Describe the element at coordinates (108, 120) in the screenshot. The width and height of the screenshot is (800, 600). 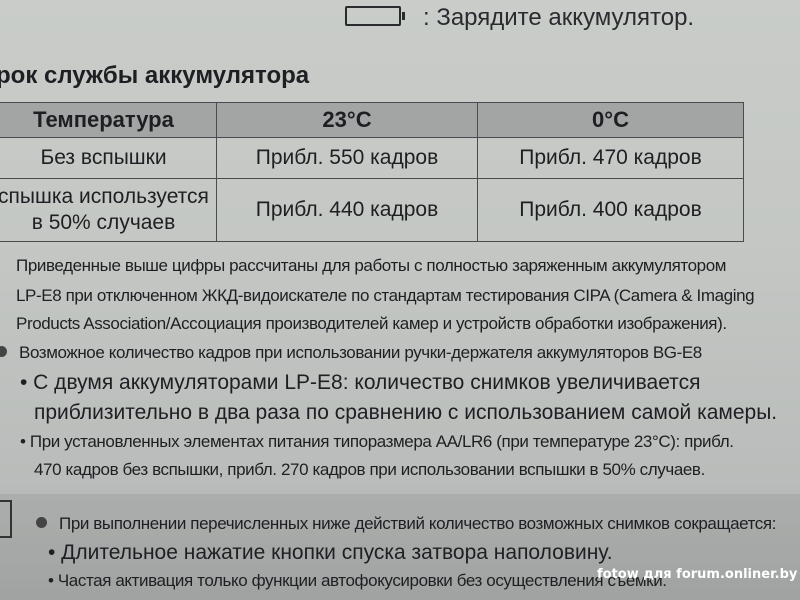
I see `header-temperature: Температура` at that location.